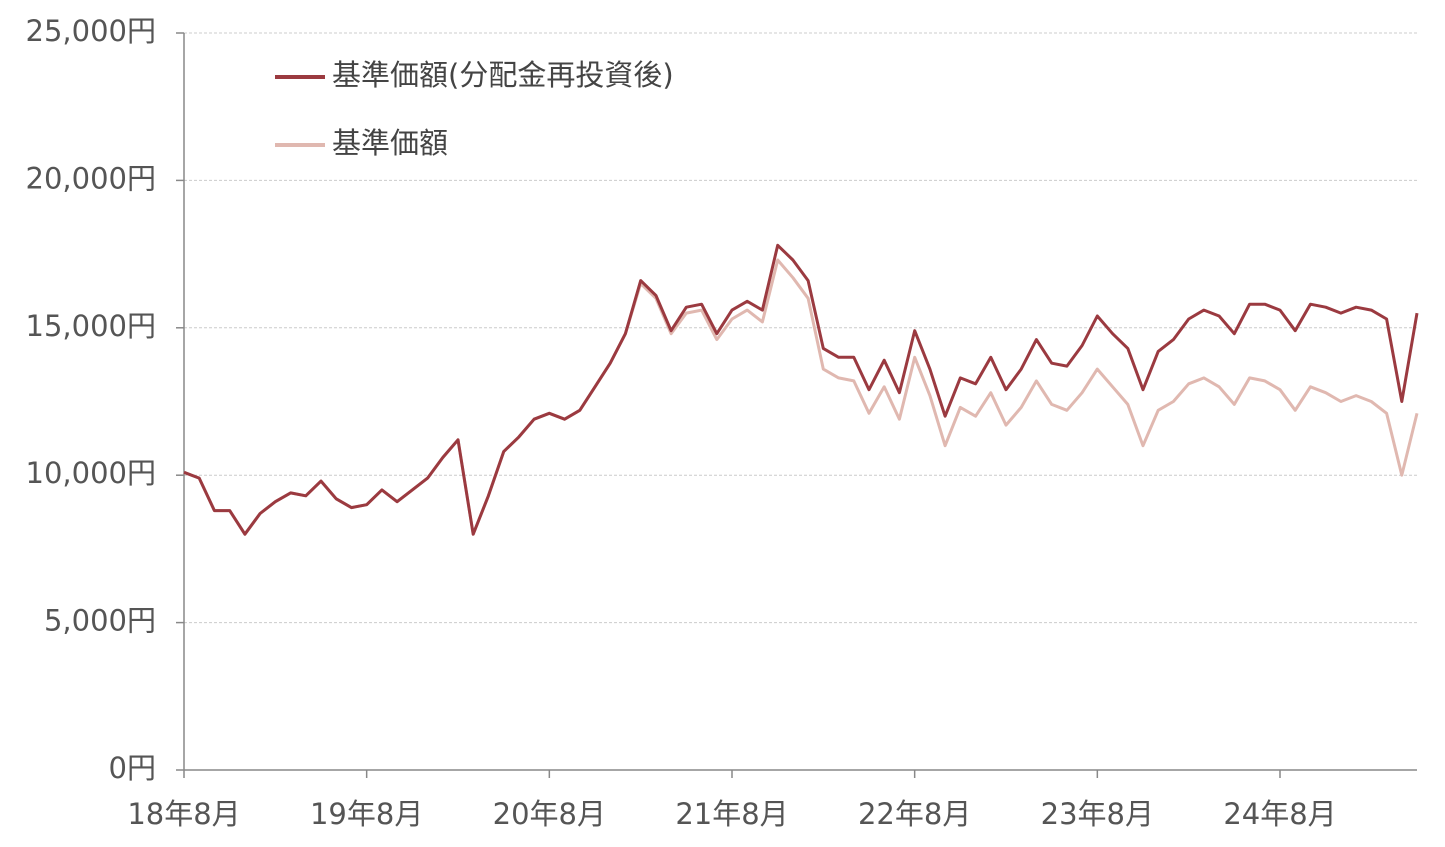  I want to click on legend-label: 基準価額(分配金再投資後), so click(503, 75).